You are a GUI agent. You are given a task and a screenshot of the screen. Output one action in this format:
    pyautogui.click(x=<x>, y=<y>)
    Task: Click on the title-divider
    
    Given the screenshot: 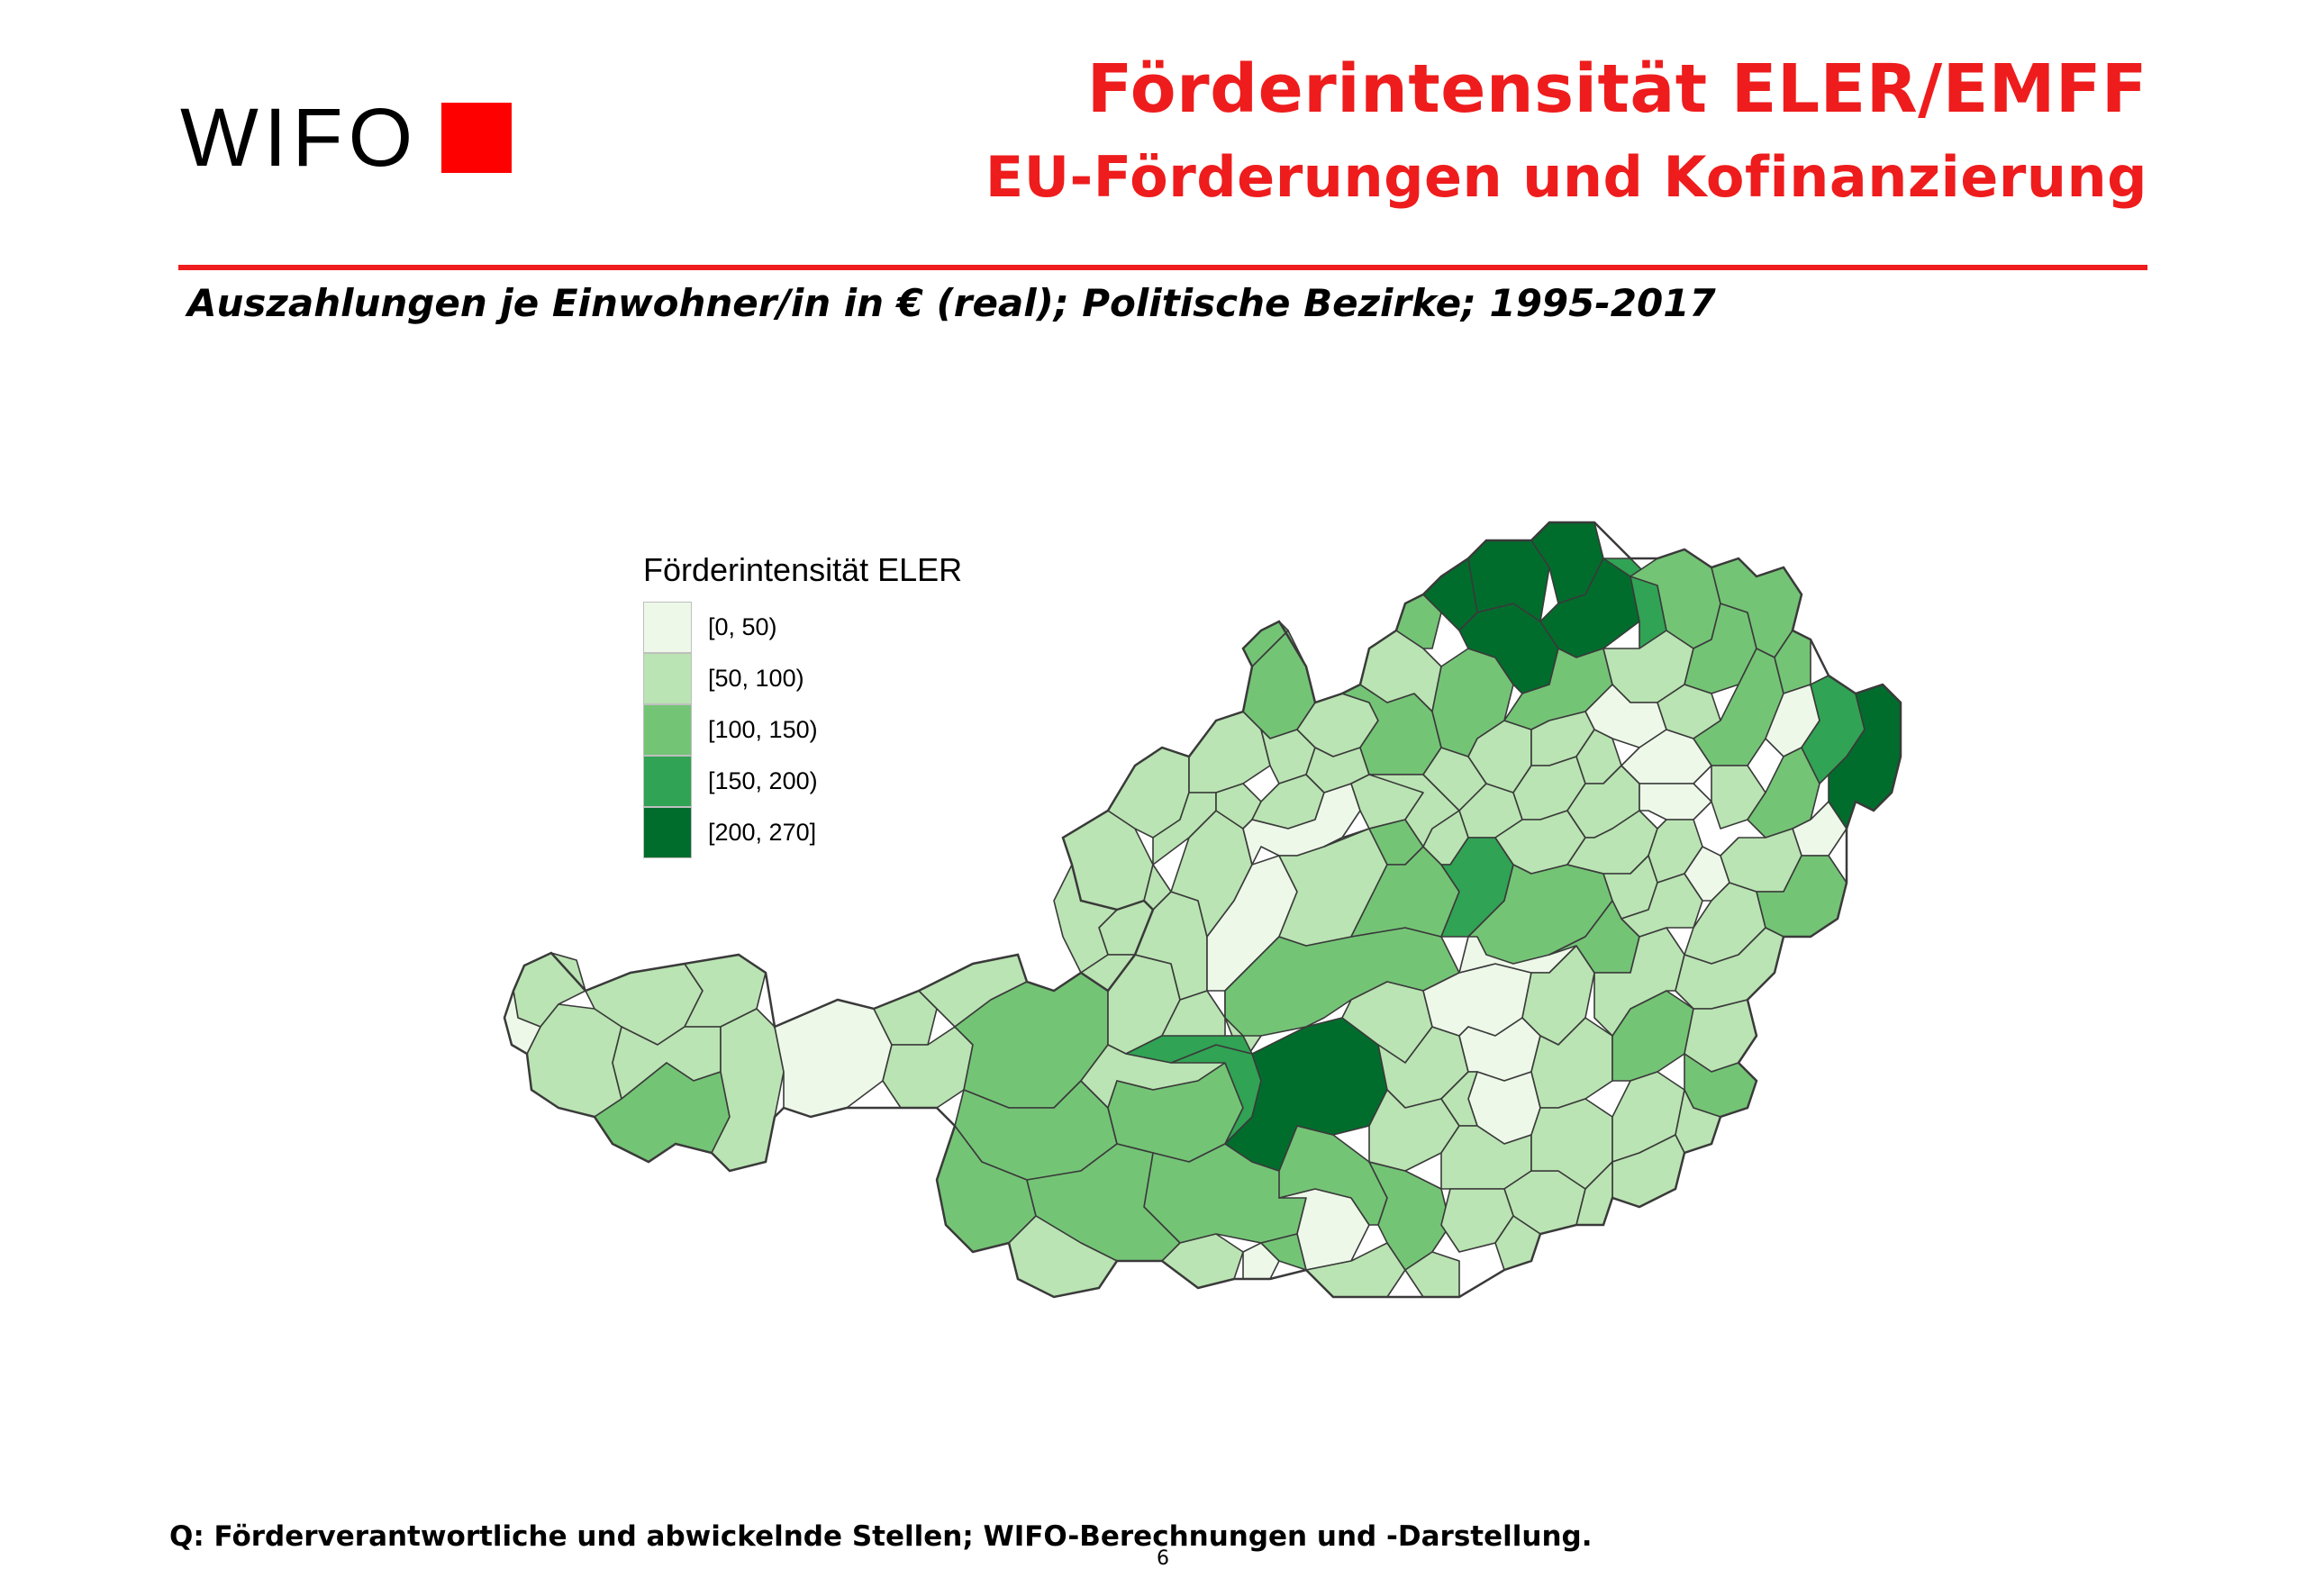 What is the action you would take?
    pyautogui.click(x=1162, y=267)
    